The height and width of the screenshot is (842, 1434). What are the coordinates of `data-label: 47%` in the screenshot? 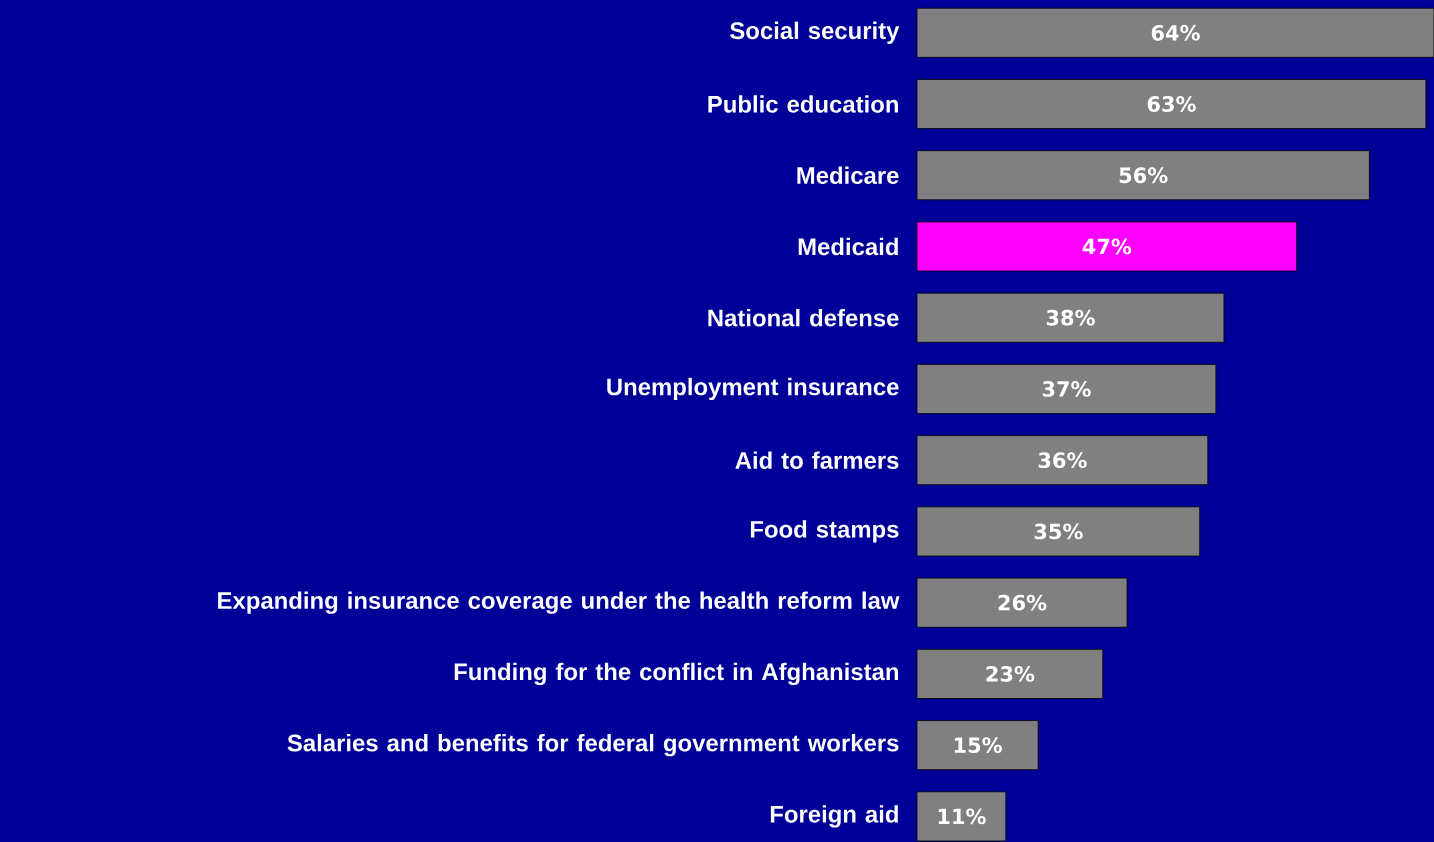 It's located at (1107, 246).